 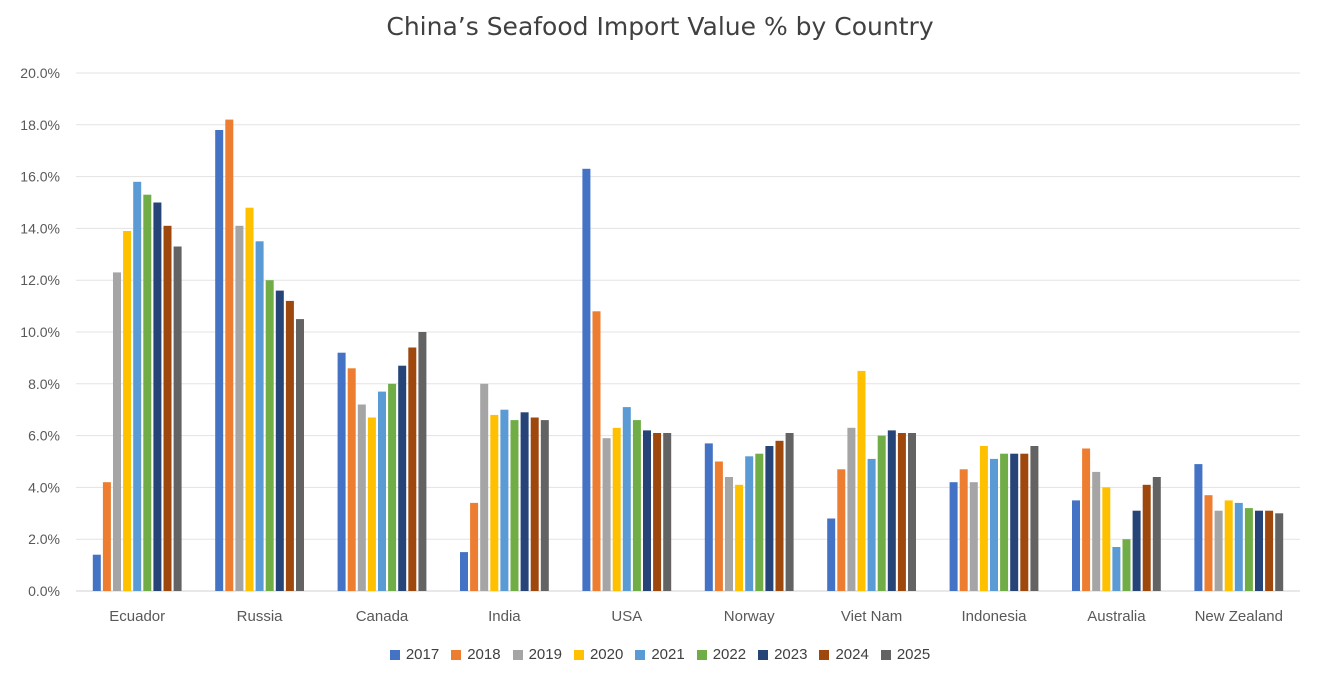 What do you see at coordinates (40, 177) in the screenshot?
I see `y-tick-label: 16.0%` at bounding box center [40, 177].